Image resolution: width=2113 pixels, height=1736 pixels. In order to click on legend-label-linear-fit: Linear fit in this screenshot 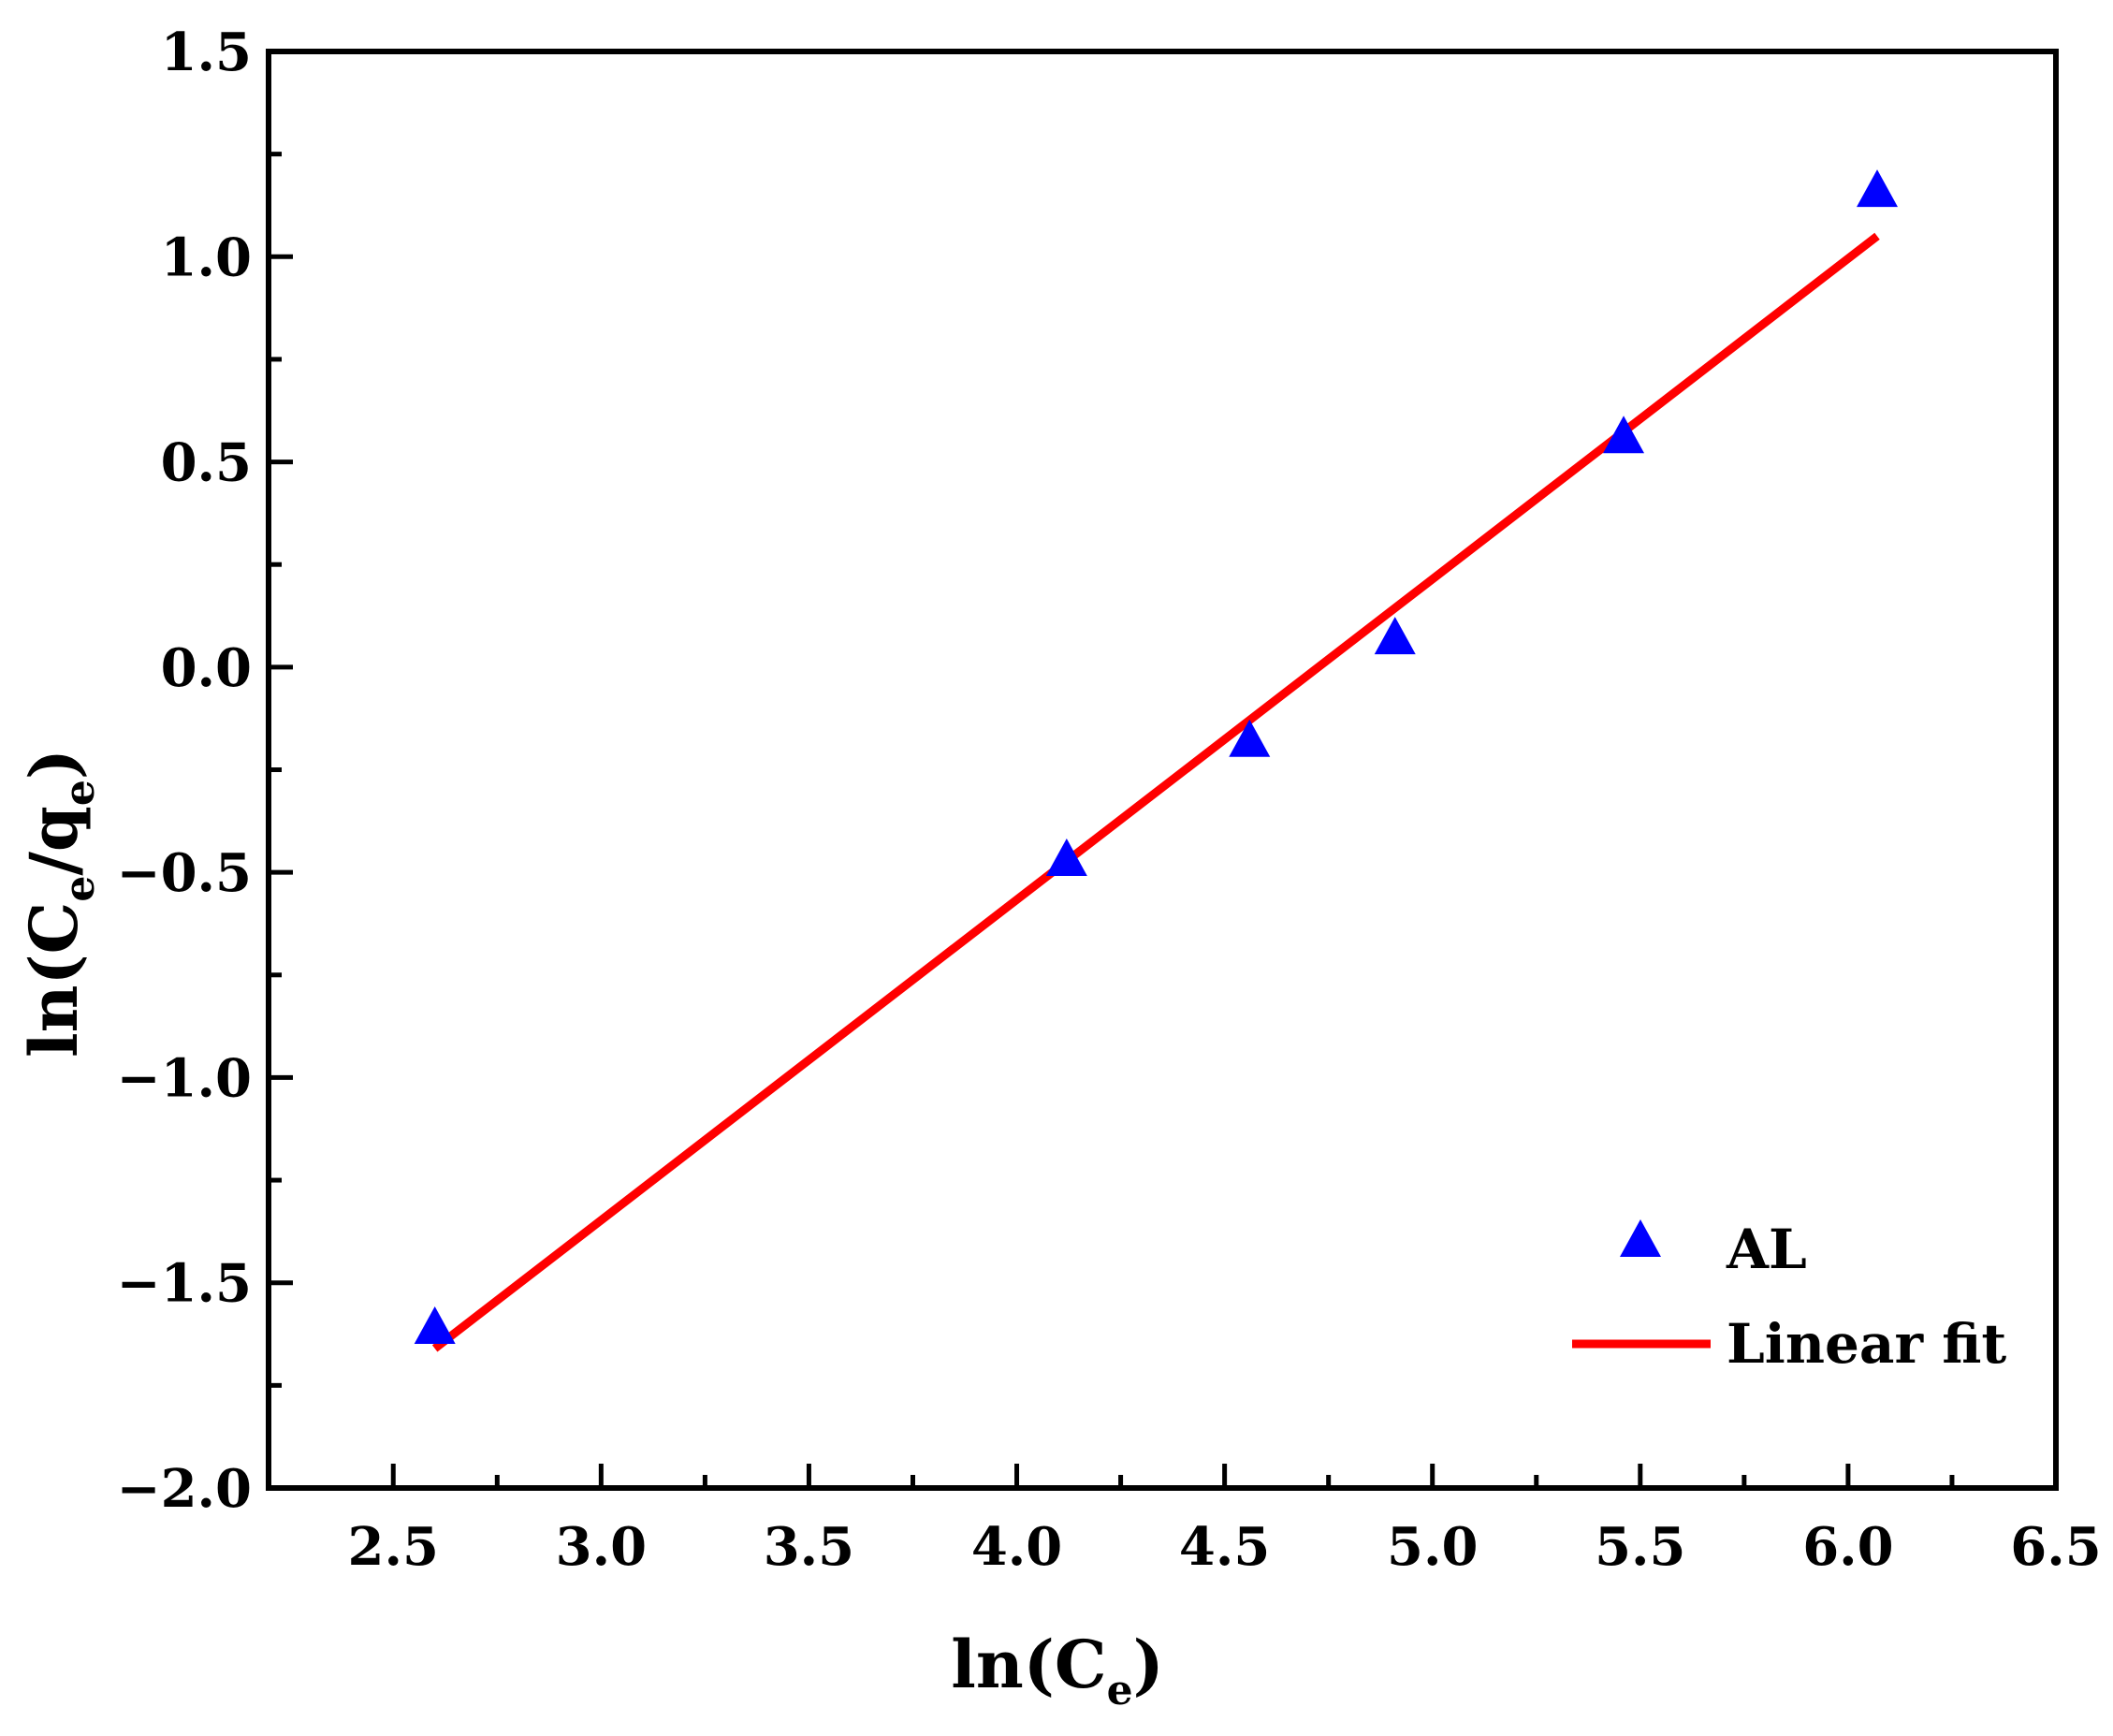, I will do `click(1867, 1344)`.